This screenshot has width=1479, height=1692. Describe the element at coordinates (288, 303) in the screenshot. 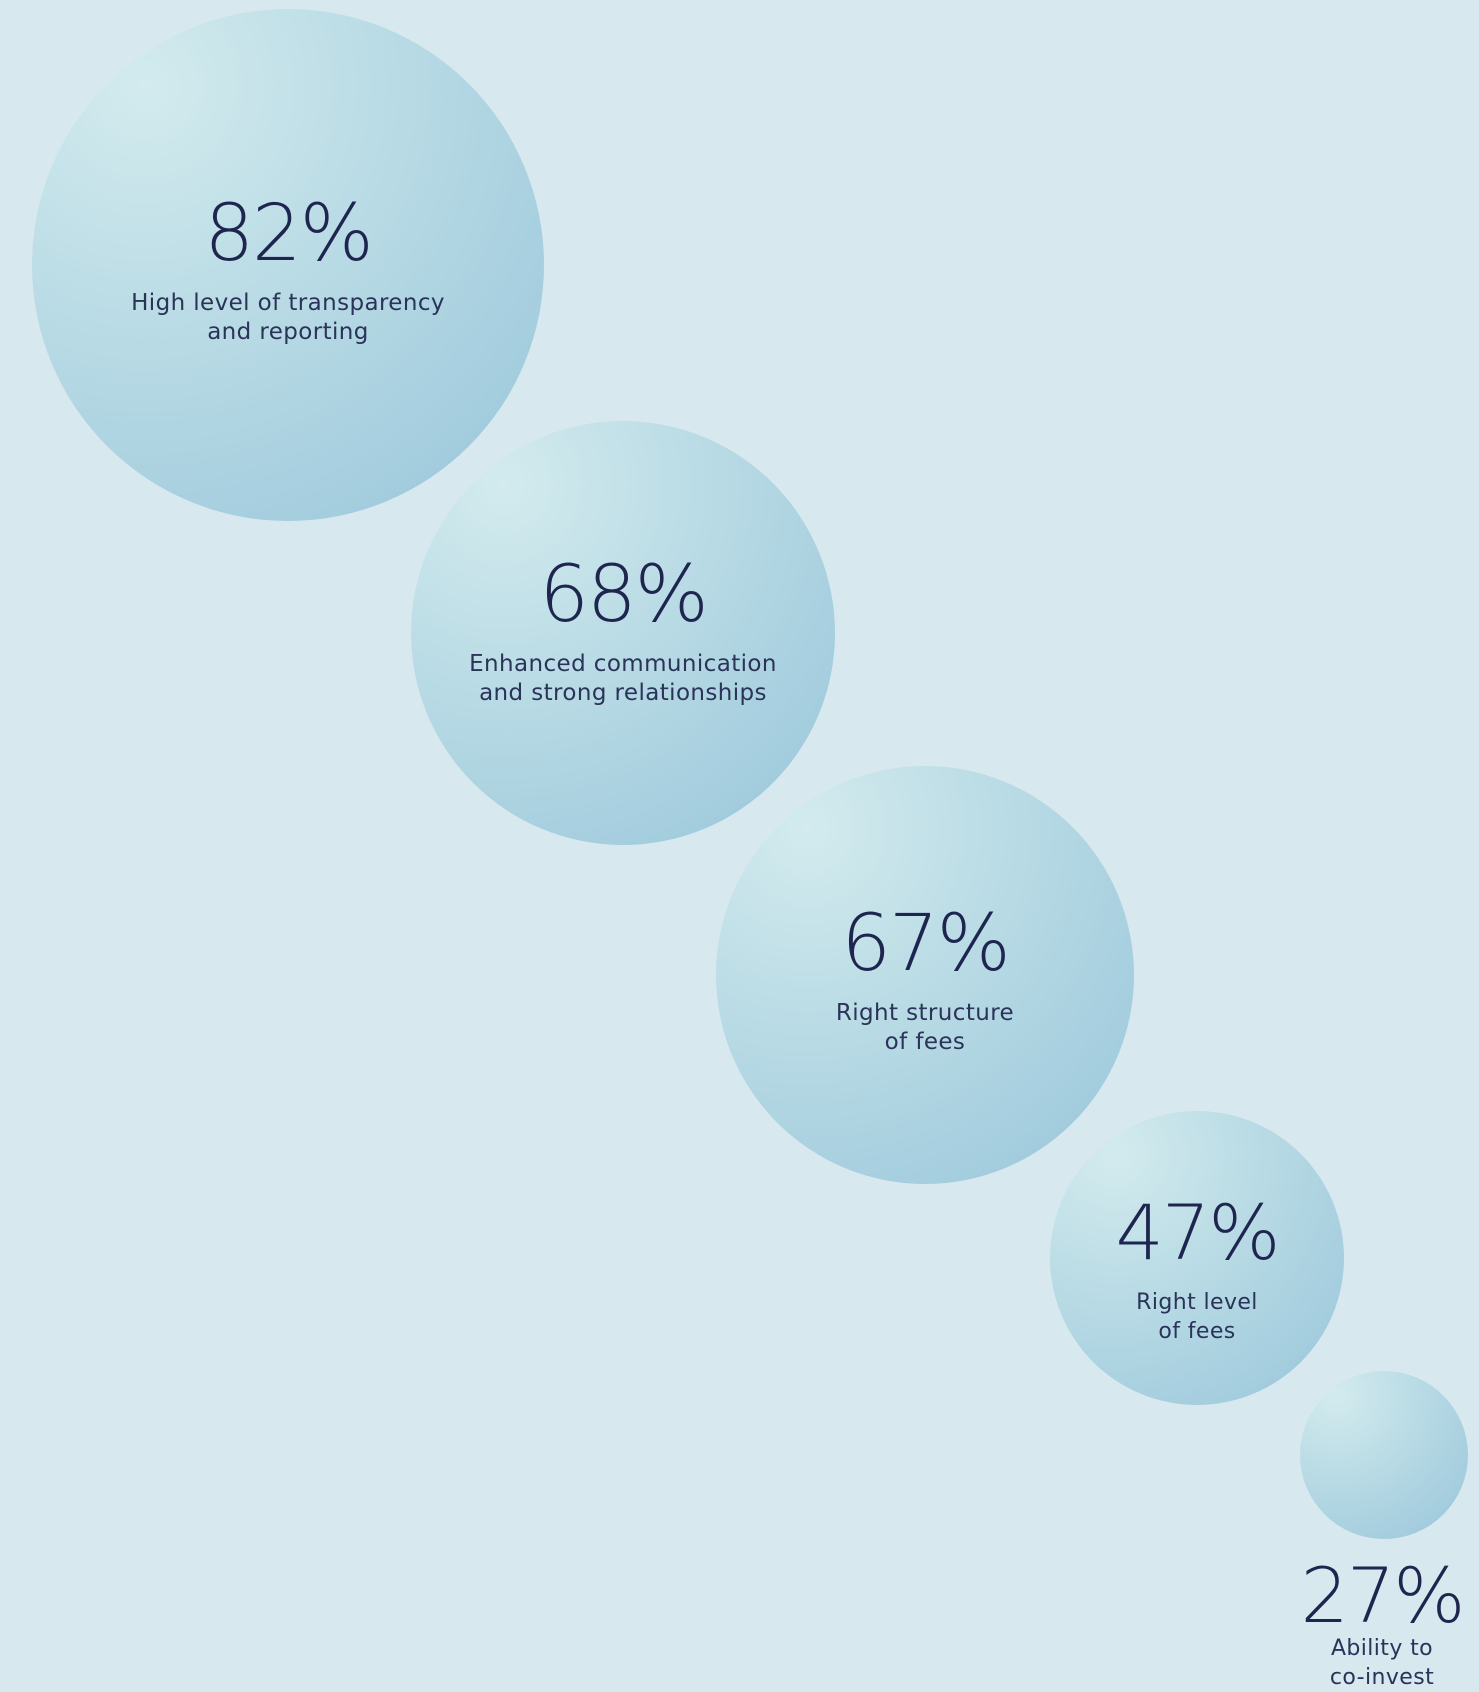

I see `bubble-category-label-line: High level of transparency` at that location.